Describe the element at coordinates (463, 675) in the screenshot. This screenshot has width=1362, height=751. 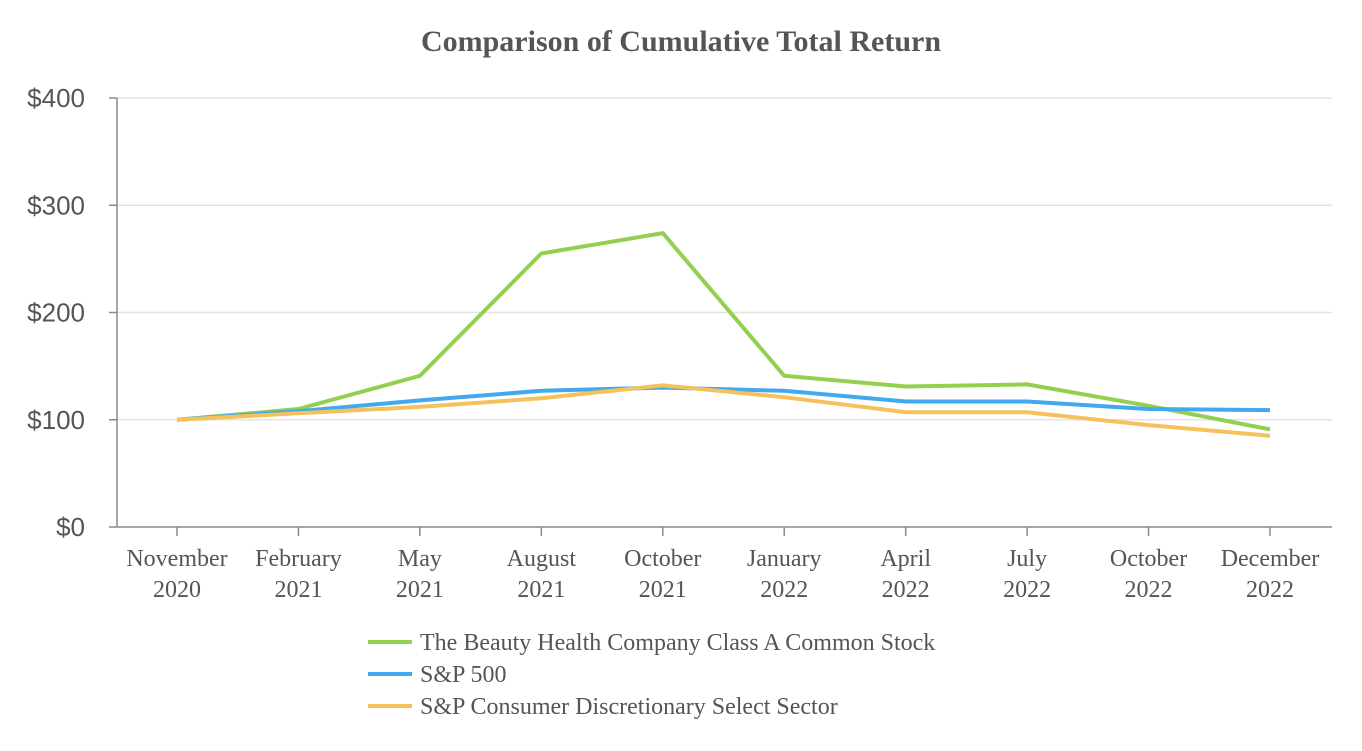
I see `legend-label: S&P 500` at that location.